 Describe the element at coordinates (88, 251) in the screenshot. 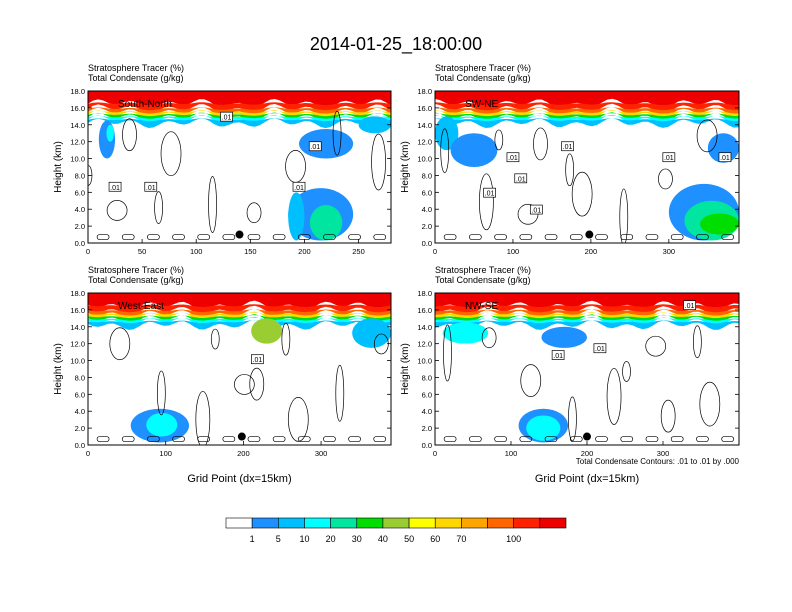

I see `x-tick-label: 0` at that location.